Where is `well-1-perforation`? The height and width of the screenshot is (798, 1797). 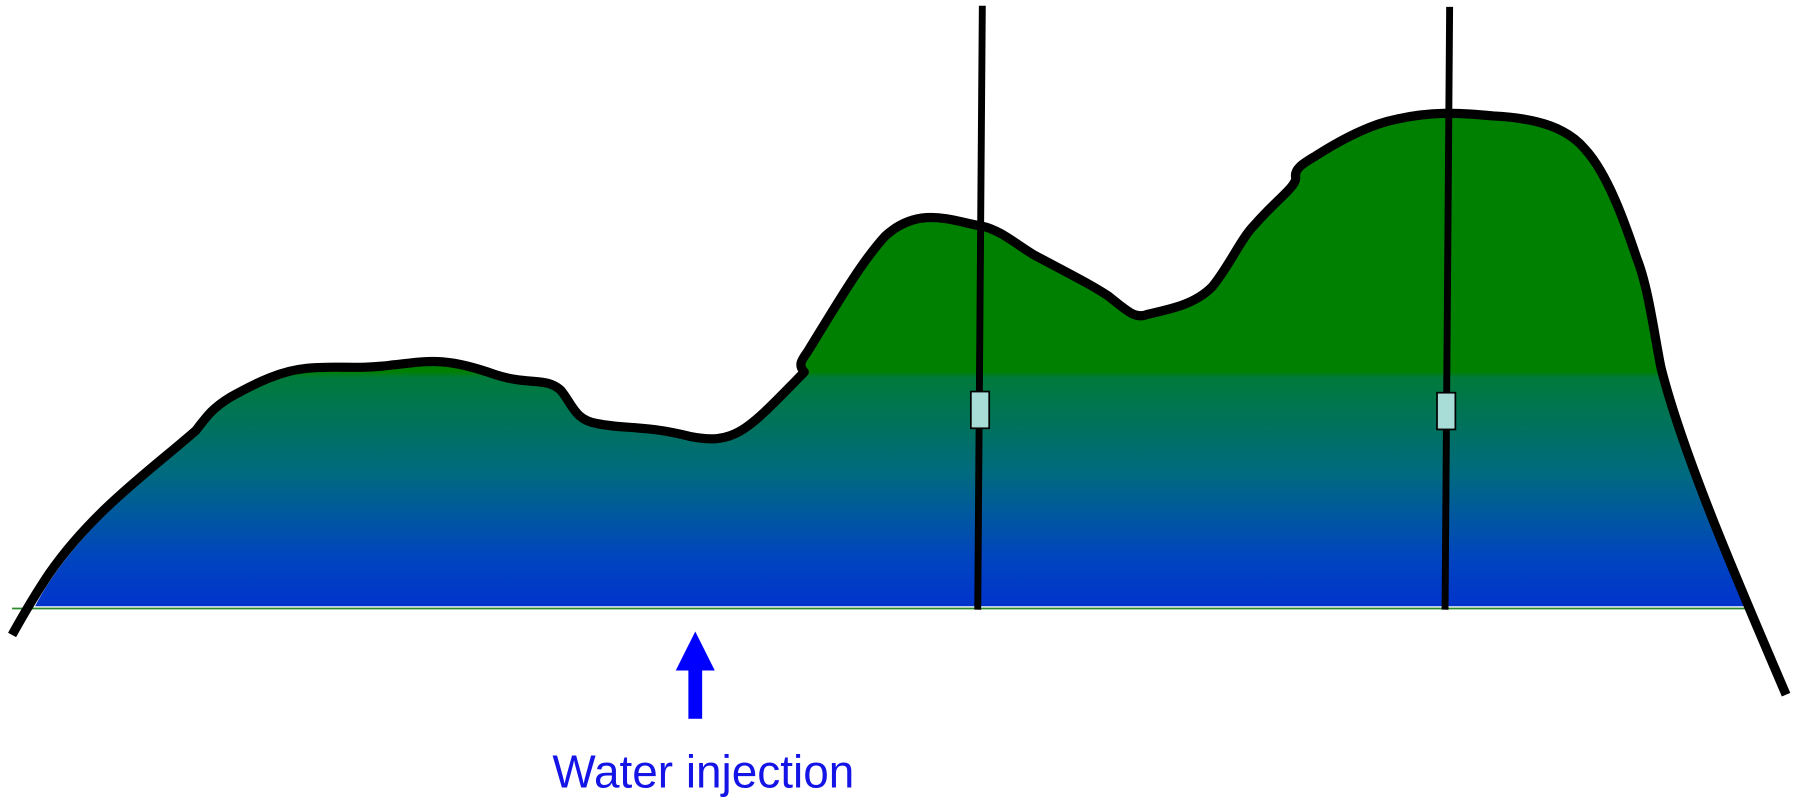
well-1-perforation is located at coordinates (980, 410).